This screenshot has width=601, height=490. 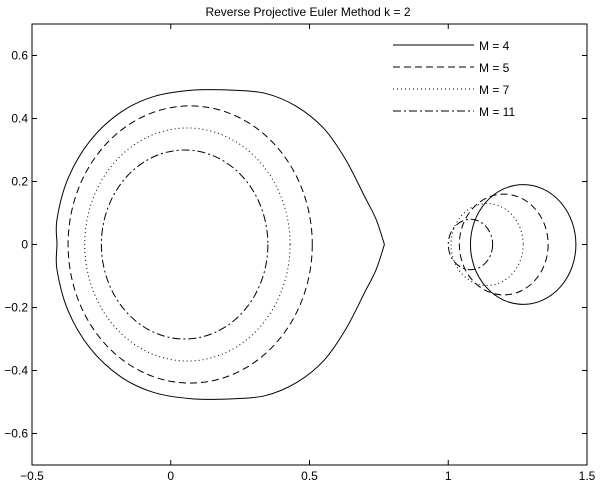 What do you see at coordinates (24, 245) in the screenshot?
I see `y-tick-label: 0` at bounding box center [24, 245].